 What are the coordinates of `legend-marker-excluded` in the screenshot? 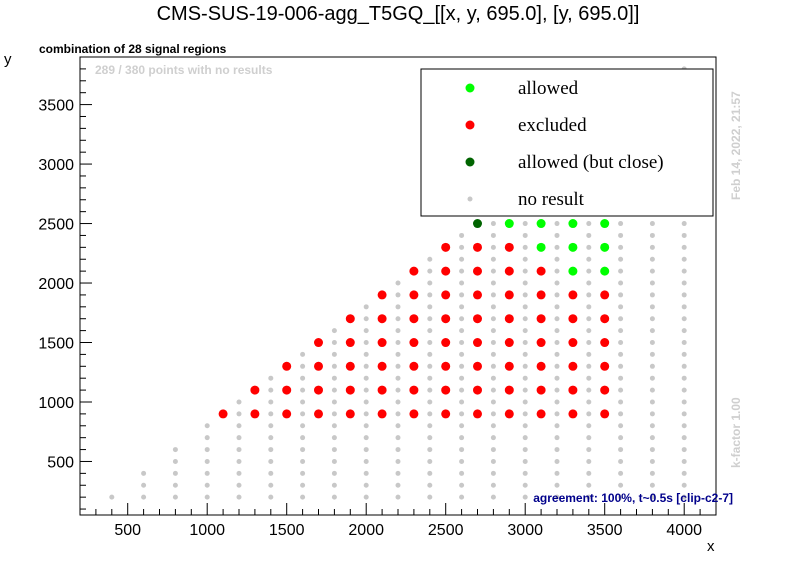 It's located at (470, 125).